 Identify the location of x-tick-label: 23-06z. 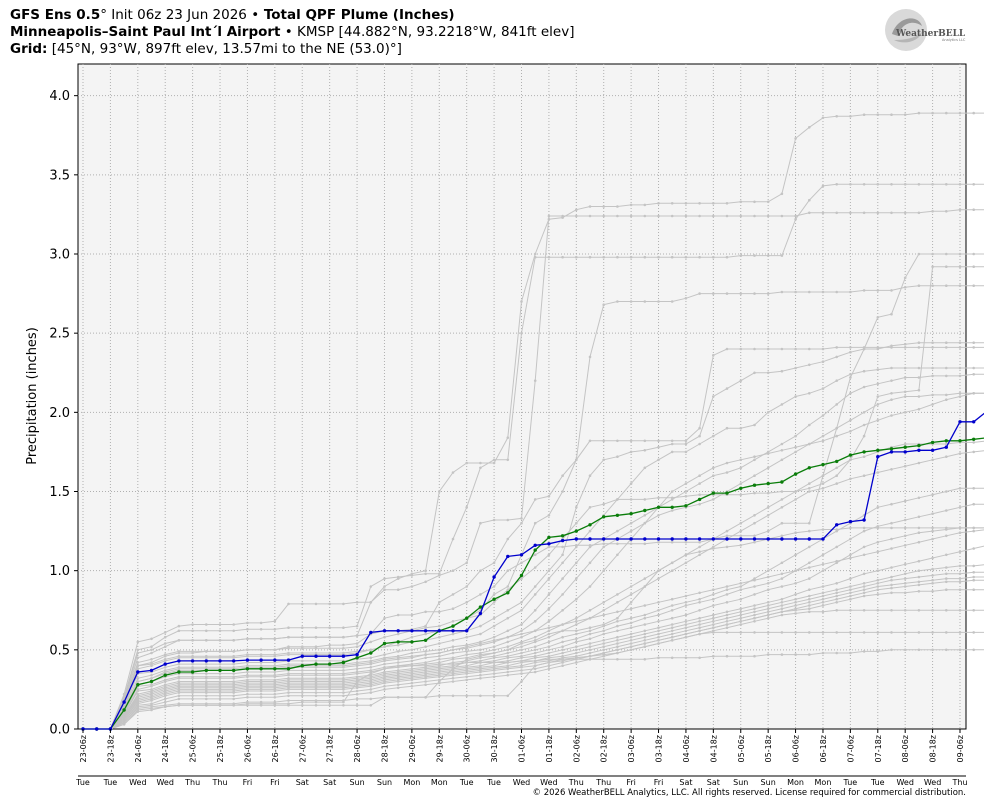
(83, 748).